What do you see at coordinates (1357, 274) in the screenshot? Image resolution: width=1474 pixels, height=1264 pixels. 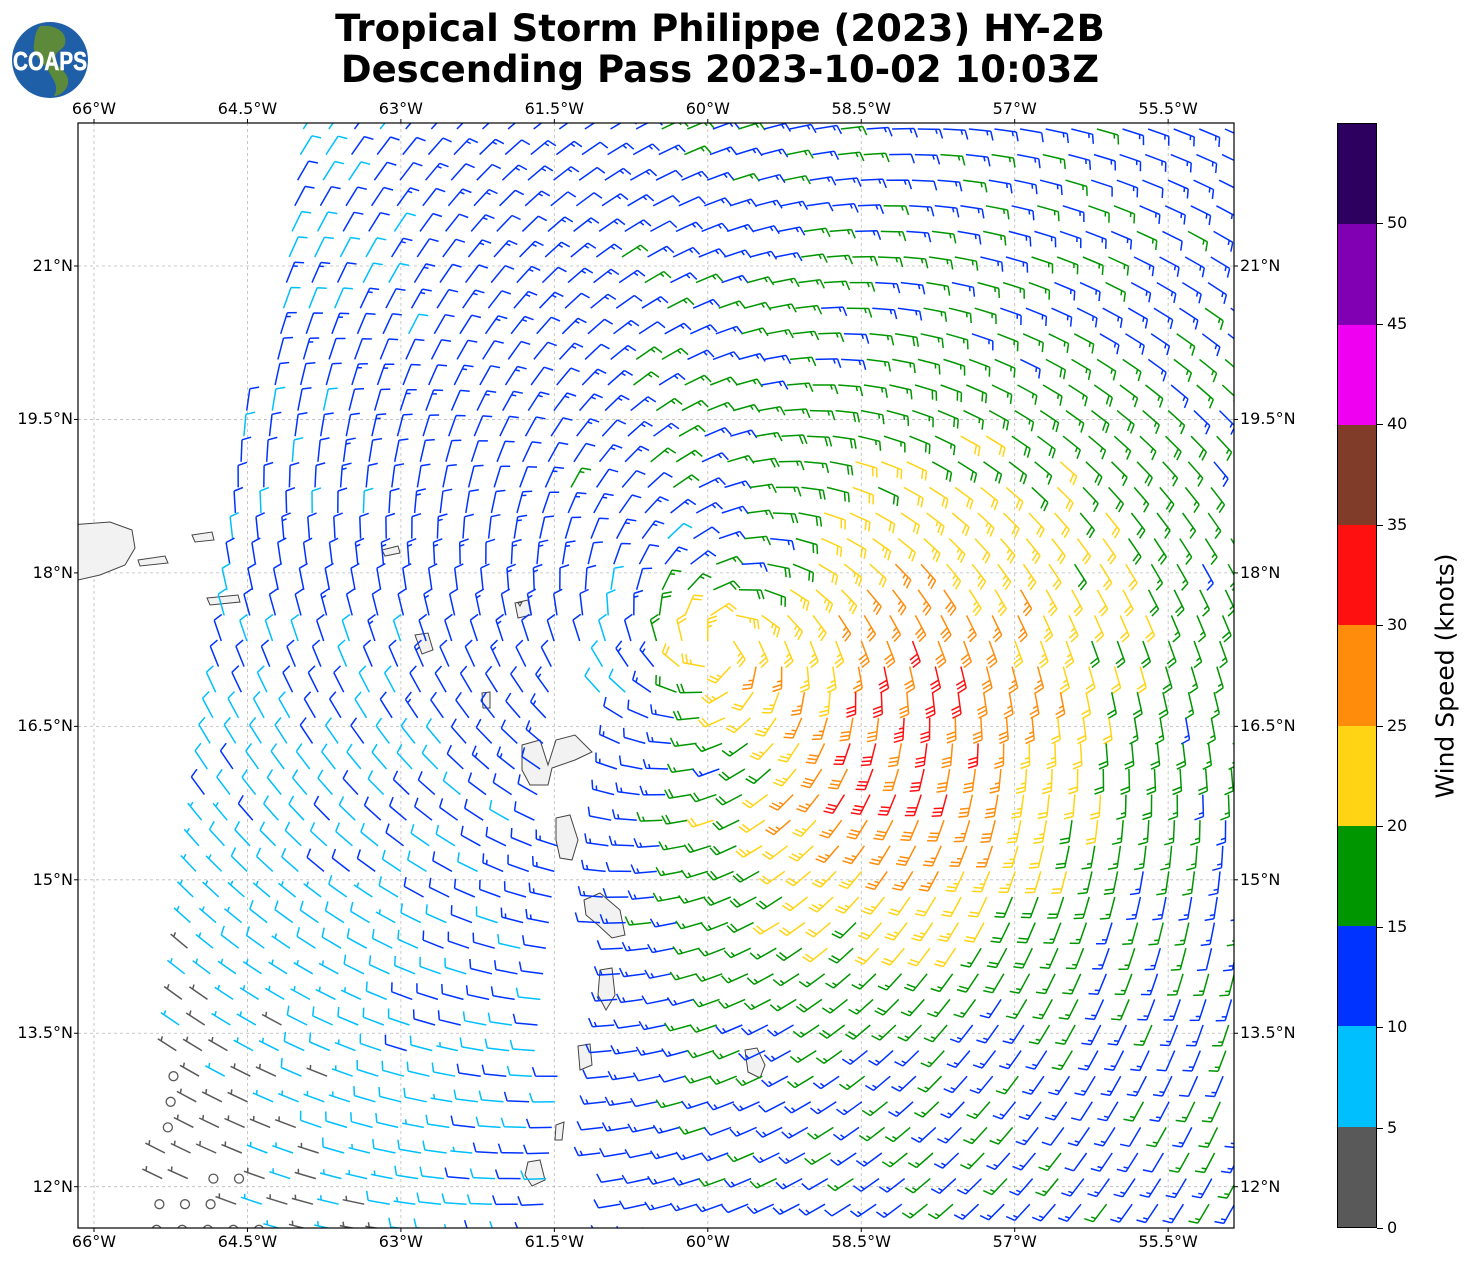 I see `colorbar-segment` at bounding box center [1357, 274].